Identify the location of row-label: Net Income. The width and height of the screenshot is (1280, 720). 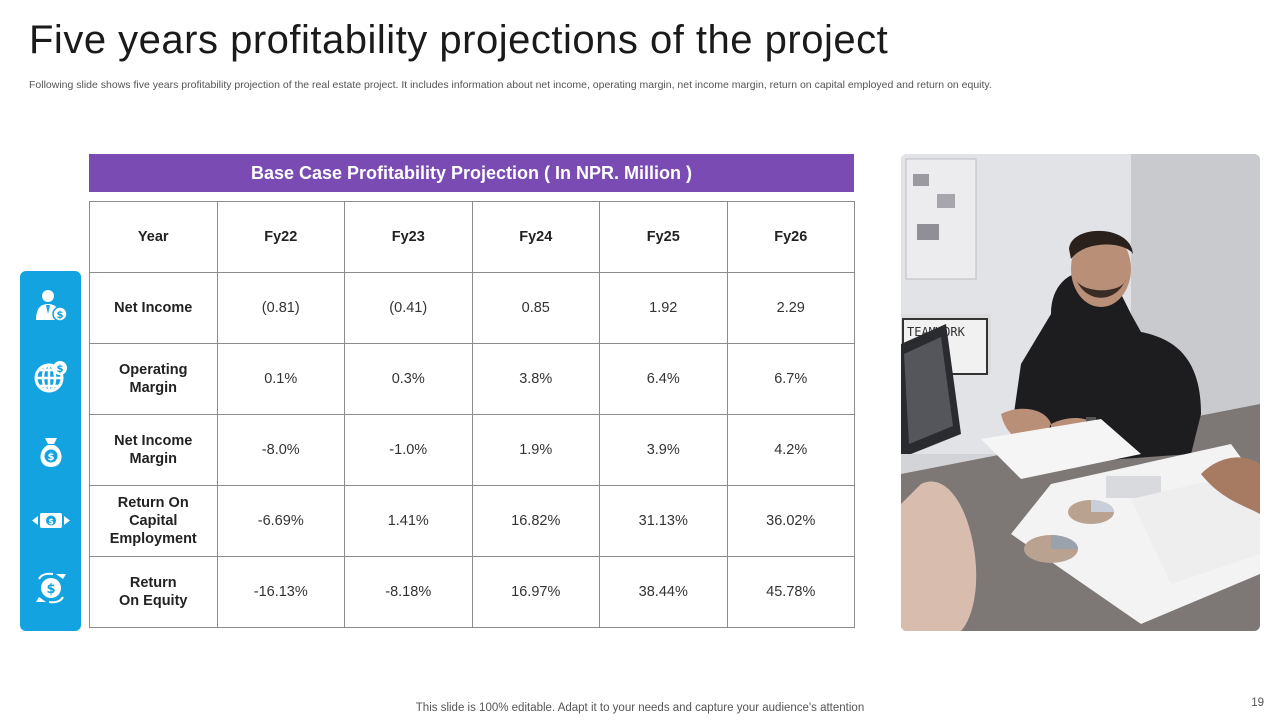
(153, 308).